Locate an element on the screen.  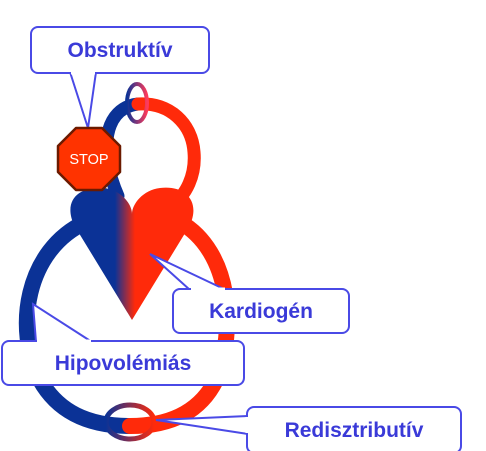
pulmonary-ring is located at coordinates (137, 103).